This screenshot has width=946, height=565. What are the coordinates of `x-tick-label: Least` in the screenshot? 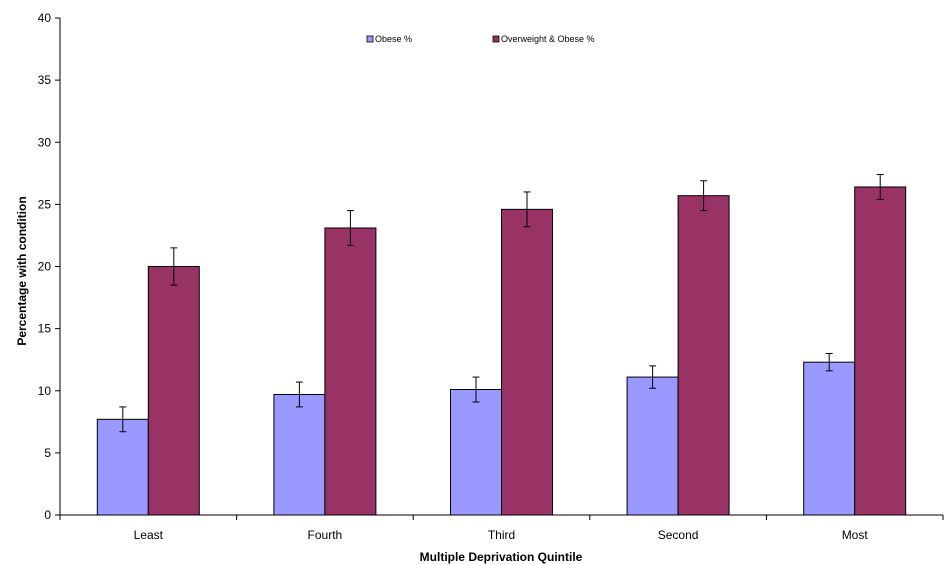 It's located at (149, 535).